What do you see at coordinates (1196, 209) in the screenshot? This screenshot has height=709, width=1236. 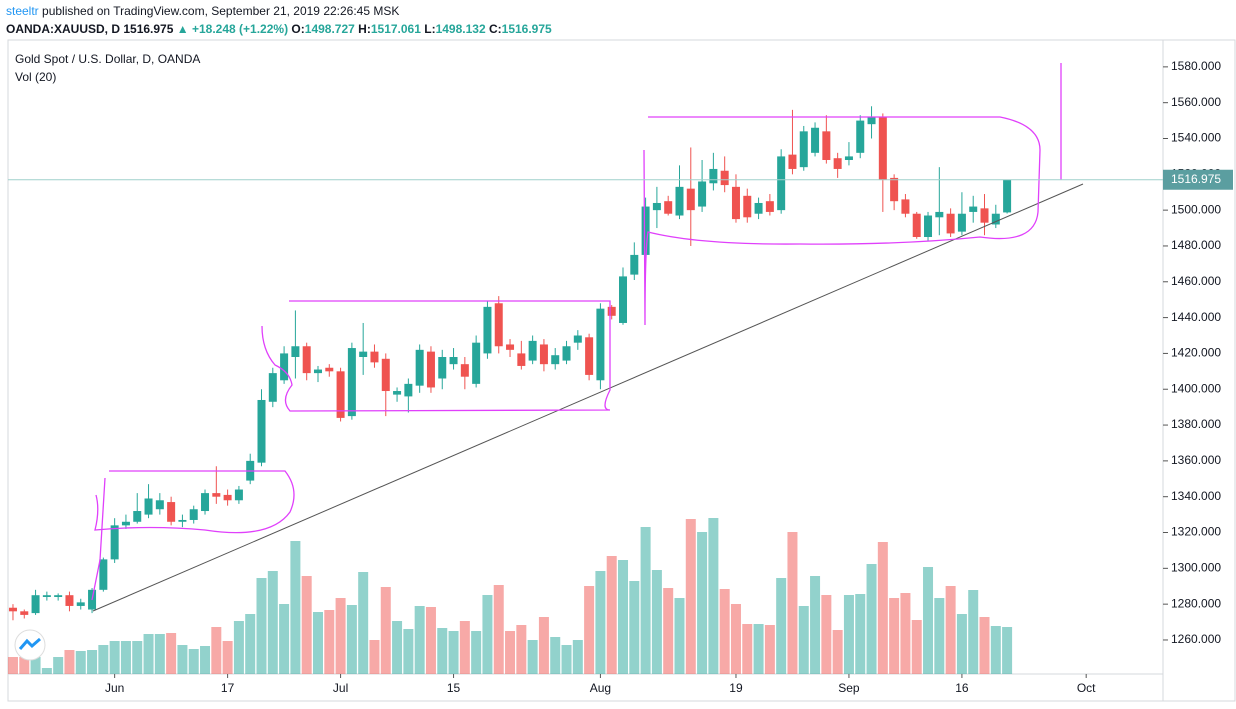 I see `y-tick-label: 1500.000` at bounding box center [1196, 209].